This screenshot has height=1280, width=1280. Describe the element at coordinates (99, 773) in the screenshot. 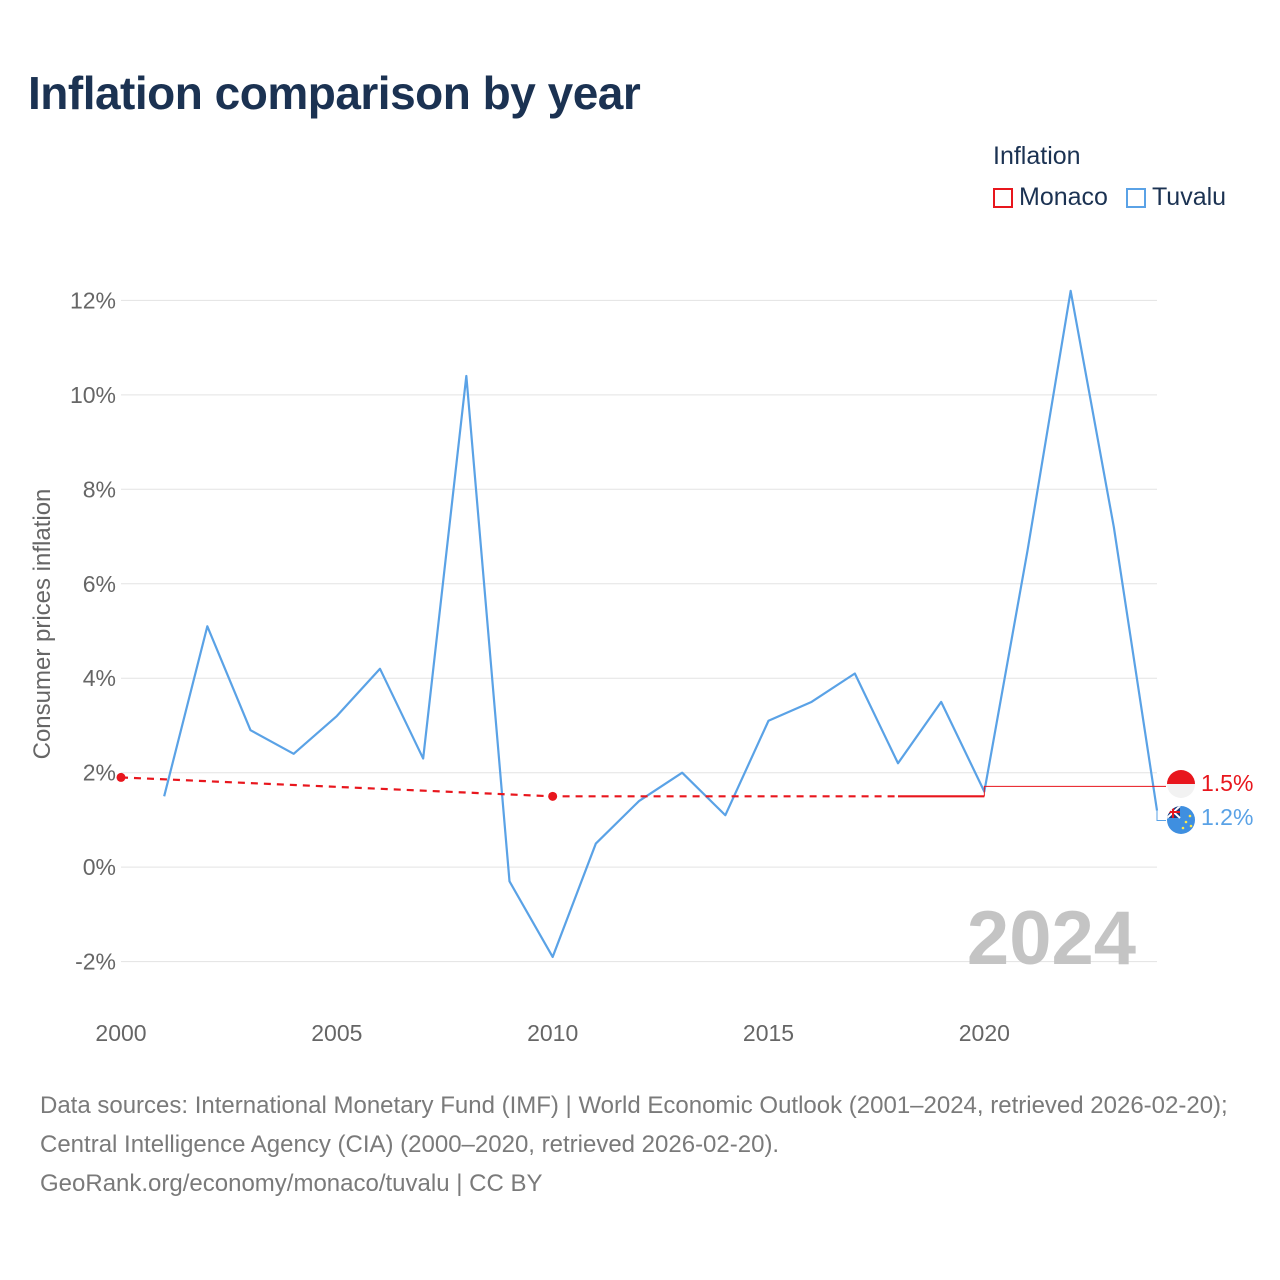

I see `y-tick-label: 2%` at that location.